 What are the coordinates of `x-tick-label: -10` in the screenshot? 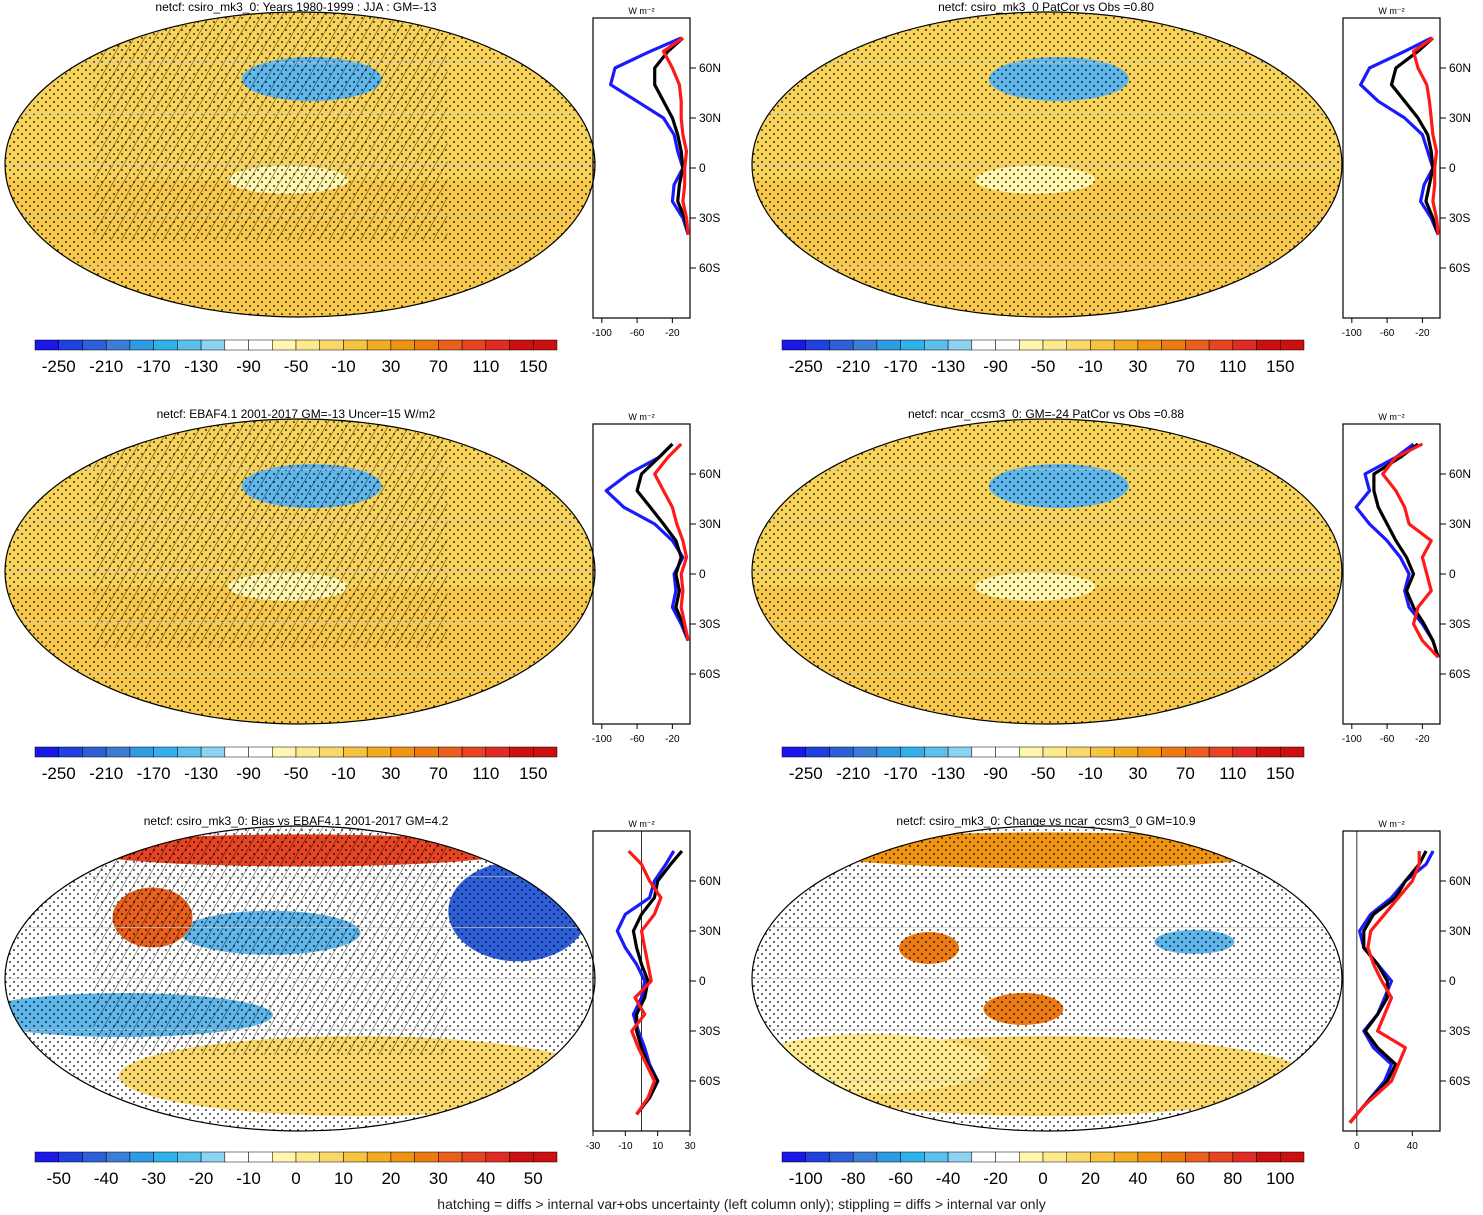 It's located at (625, 1146).